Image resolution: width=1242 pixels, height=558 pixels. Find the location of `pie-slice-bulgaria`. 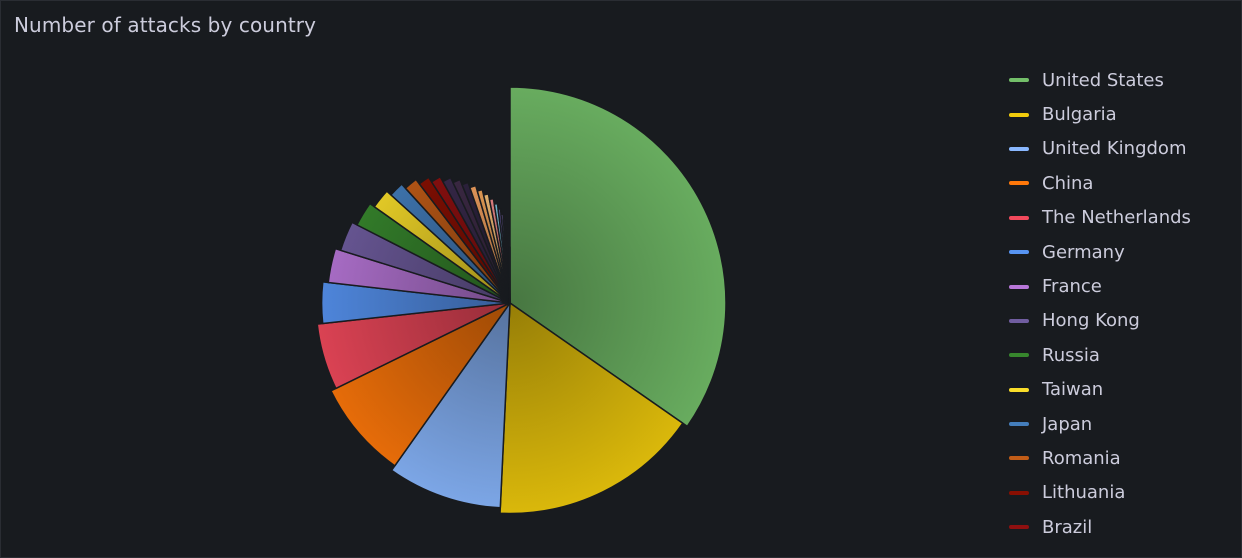

pie-slice-bulgaria is located at coordinates (591, 408).